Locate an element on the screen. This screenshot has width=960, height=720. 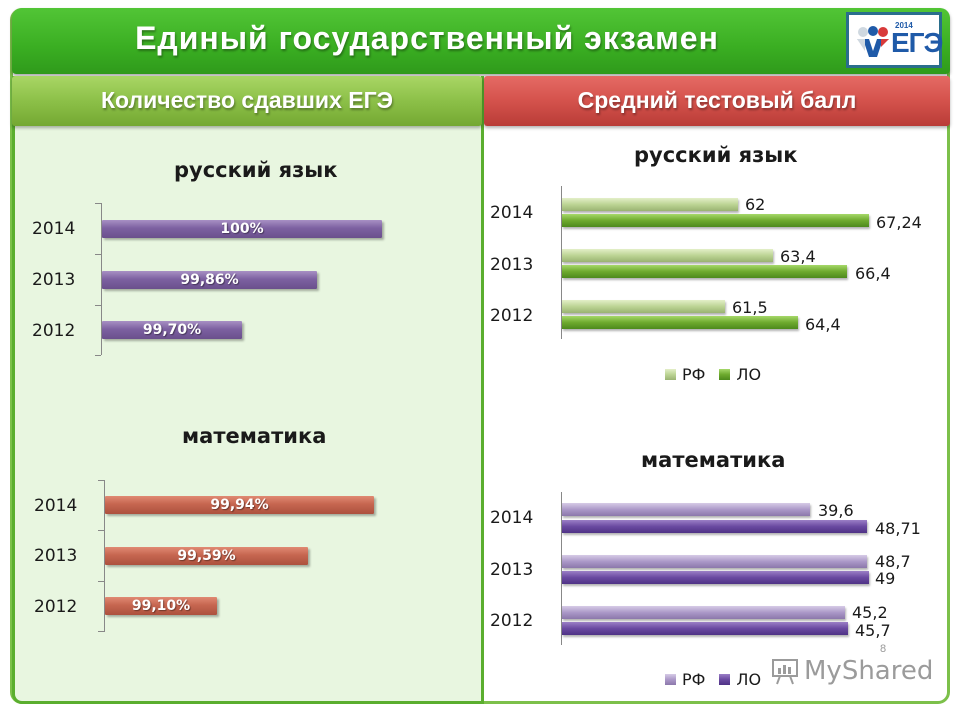
value-label: 45,7 is located at coordinates (873, 630).